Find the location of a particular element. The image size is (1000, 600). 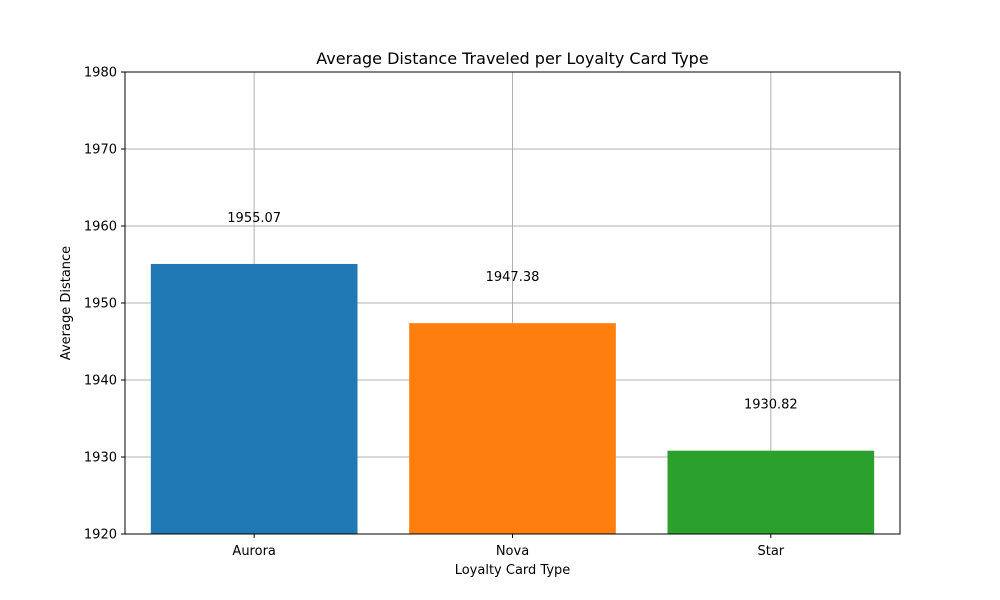

data-label: 1955.07 is located at coordinates (254, 218).